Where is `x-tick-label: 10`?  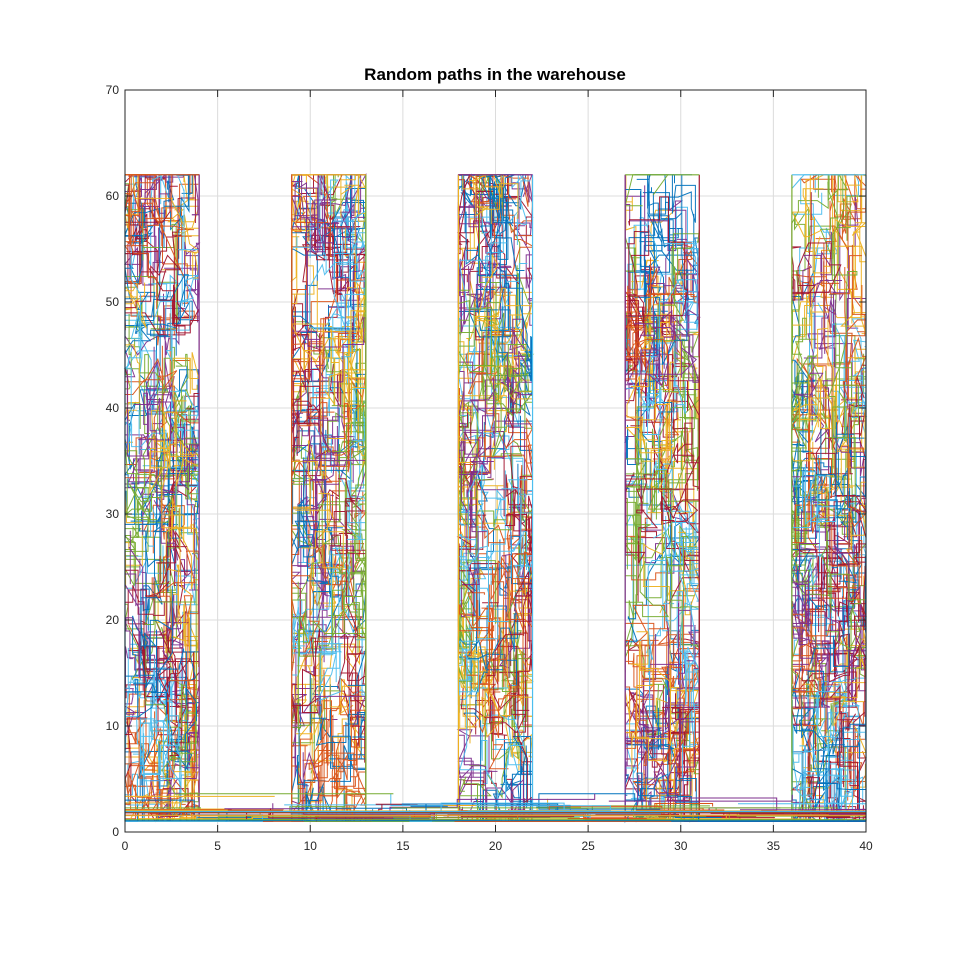
x-tick-label: 10 is located at coordinates (311, 846).